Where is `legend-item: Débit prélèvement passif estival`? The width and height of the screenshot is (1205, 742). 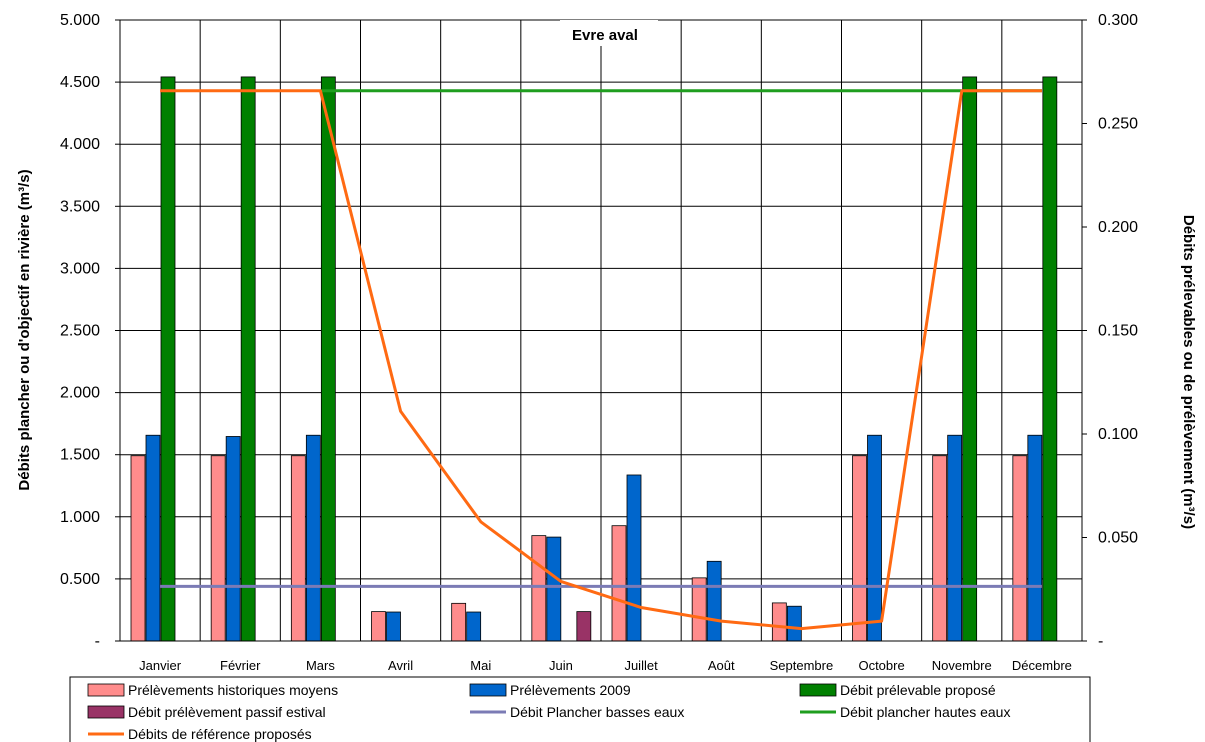
legend-item: Débit prélèvement passif estival is located at coordinates (206, 712).